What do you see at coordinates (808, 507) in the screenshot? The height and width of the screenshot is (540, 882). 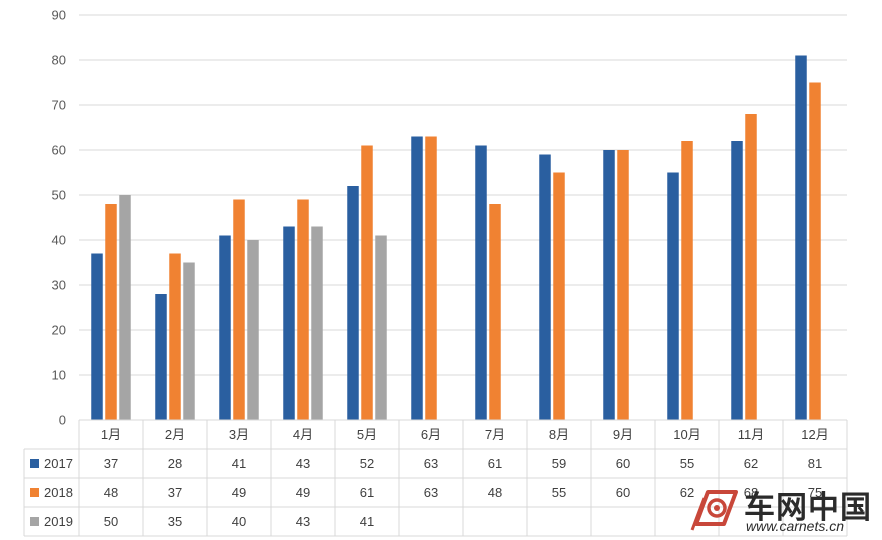 I see `watermark-title: 车网中国` at bounding box center [808, 507].